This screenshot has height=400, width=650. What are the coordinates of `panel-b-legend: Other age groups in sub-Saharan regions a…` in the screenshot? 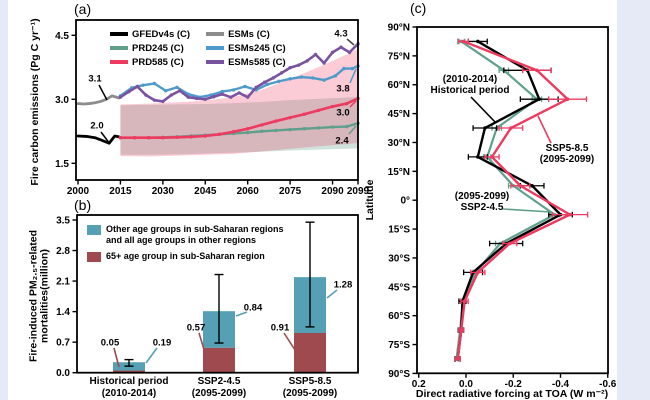 It's located at (185, 245).